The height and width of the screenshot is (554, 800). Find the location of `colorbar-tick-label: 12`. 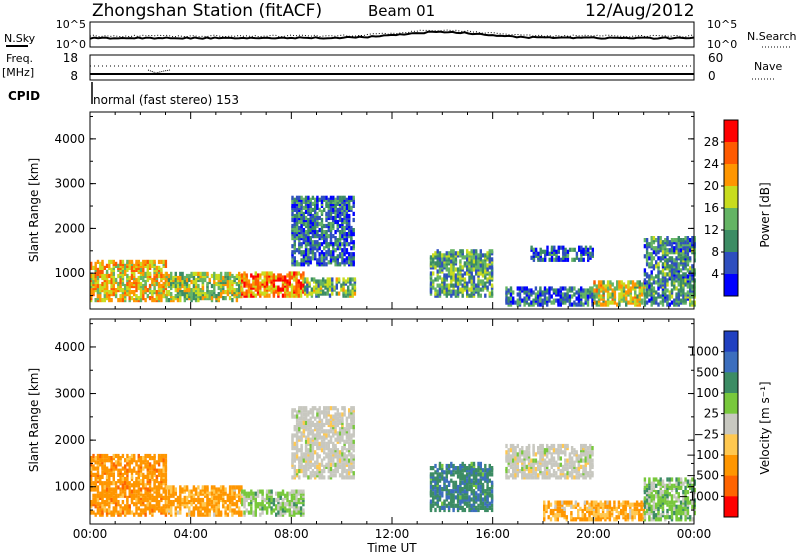

colorbar-tick-label: 12 is located at coordinates (711, 230).